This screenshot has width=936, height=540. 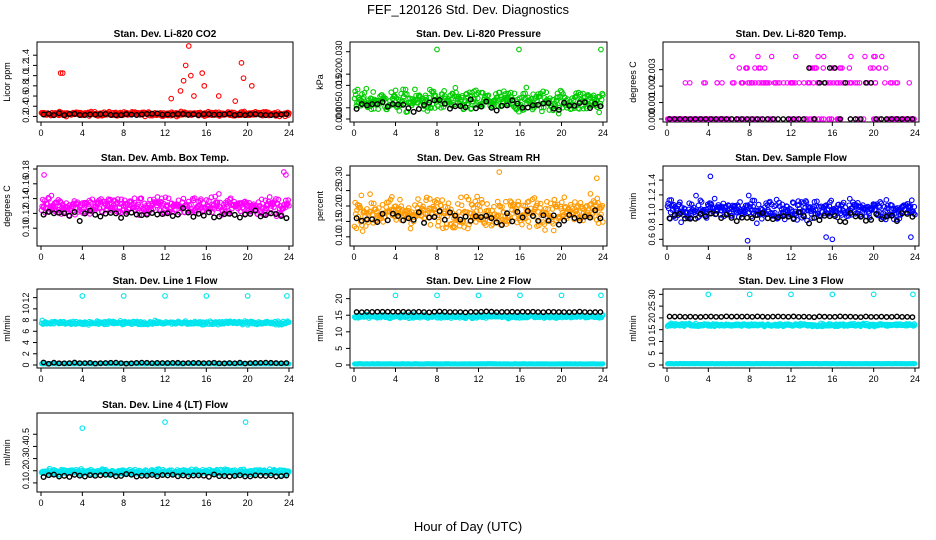 I want to click on x-tick-label: 4, so click(x=395, y=379).